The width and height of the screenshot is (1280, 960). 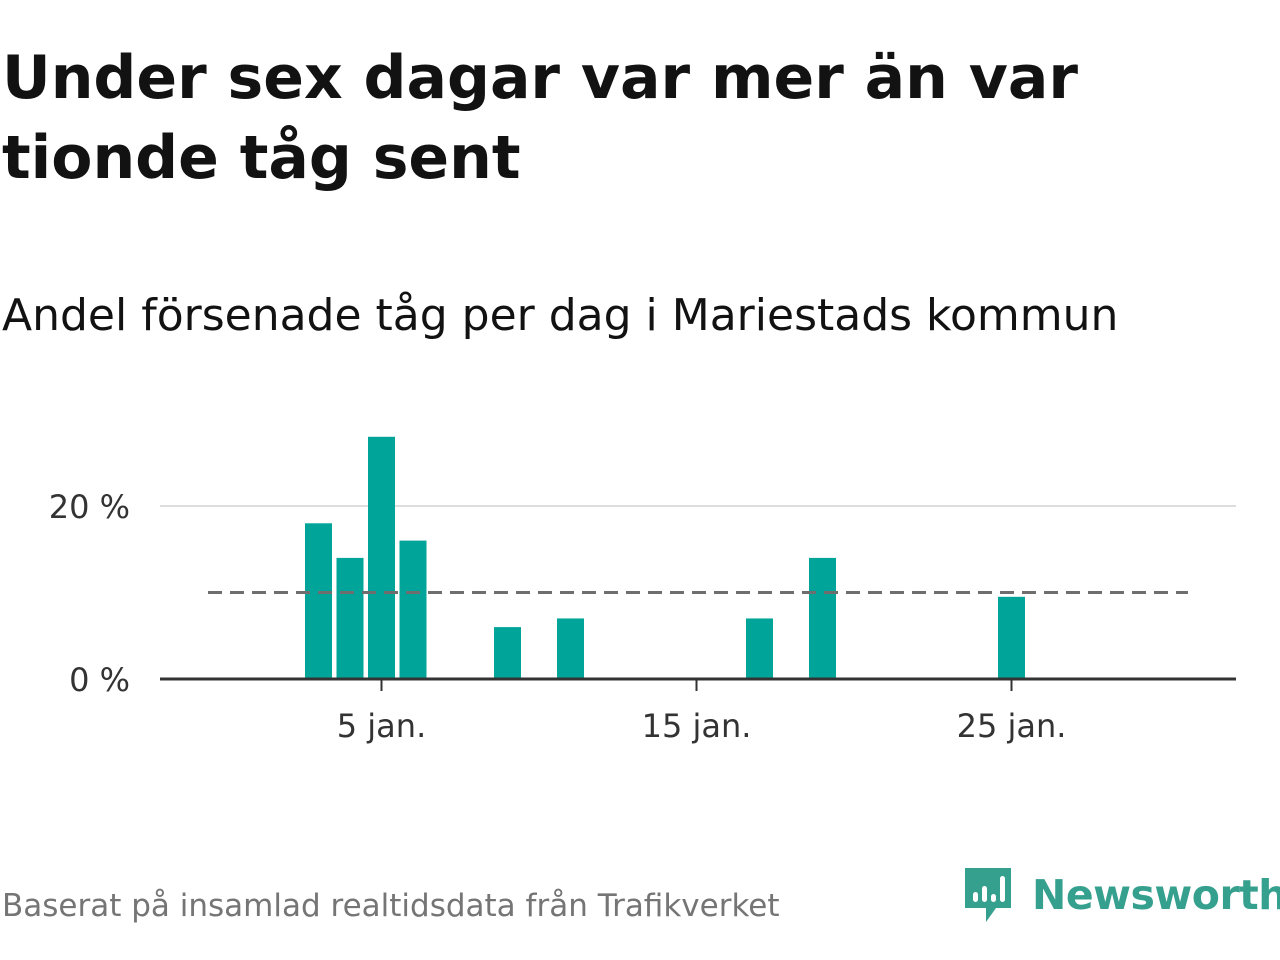 I want to click on bar-chart-speech-bubble-icon, so click(x=988, y=895).